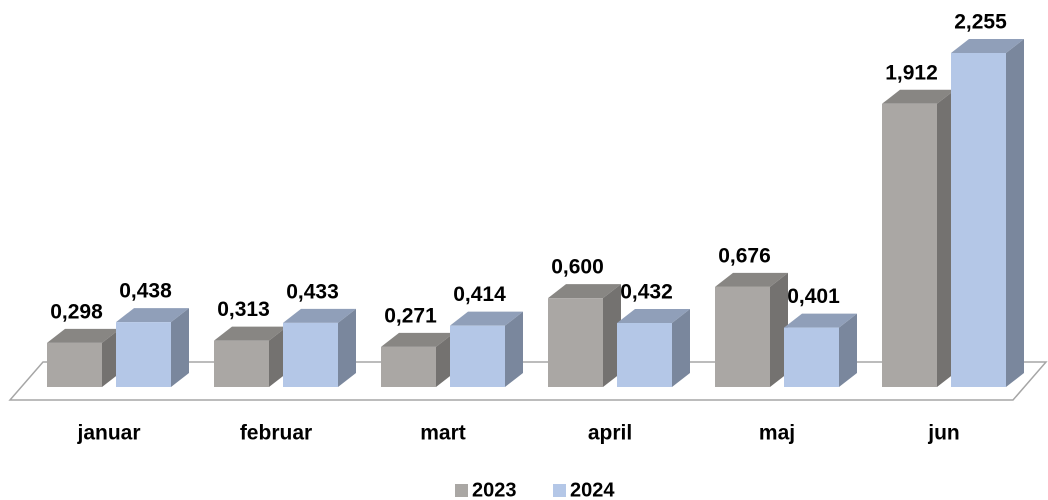 The image size is (1048, 500). I want to click on x-tick-label: mart, so click(443, 433).